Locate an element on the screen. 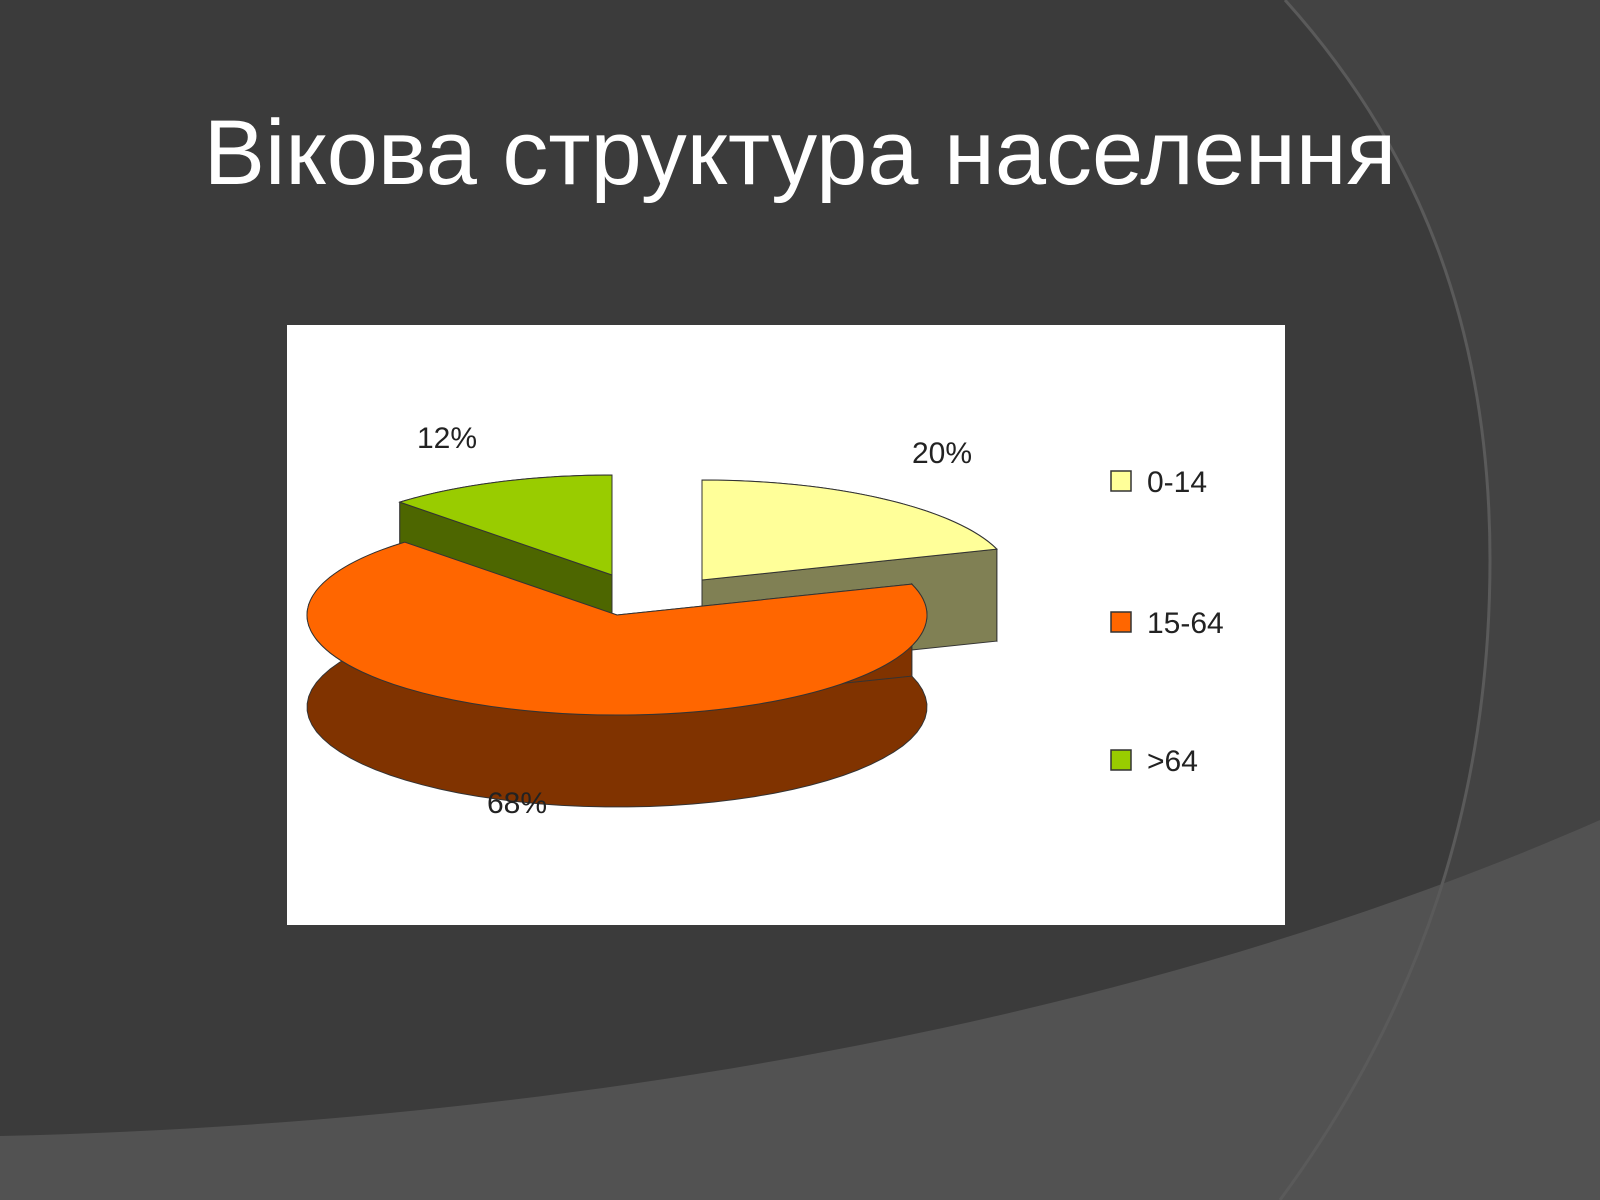 The height and width of the screenshot is (1200, 1600). legend-label: 15-64 is located at coordinates (1185, 623).